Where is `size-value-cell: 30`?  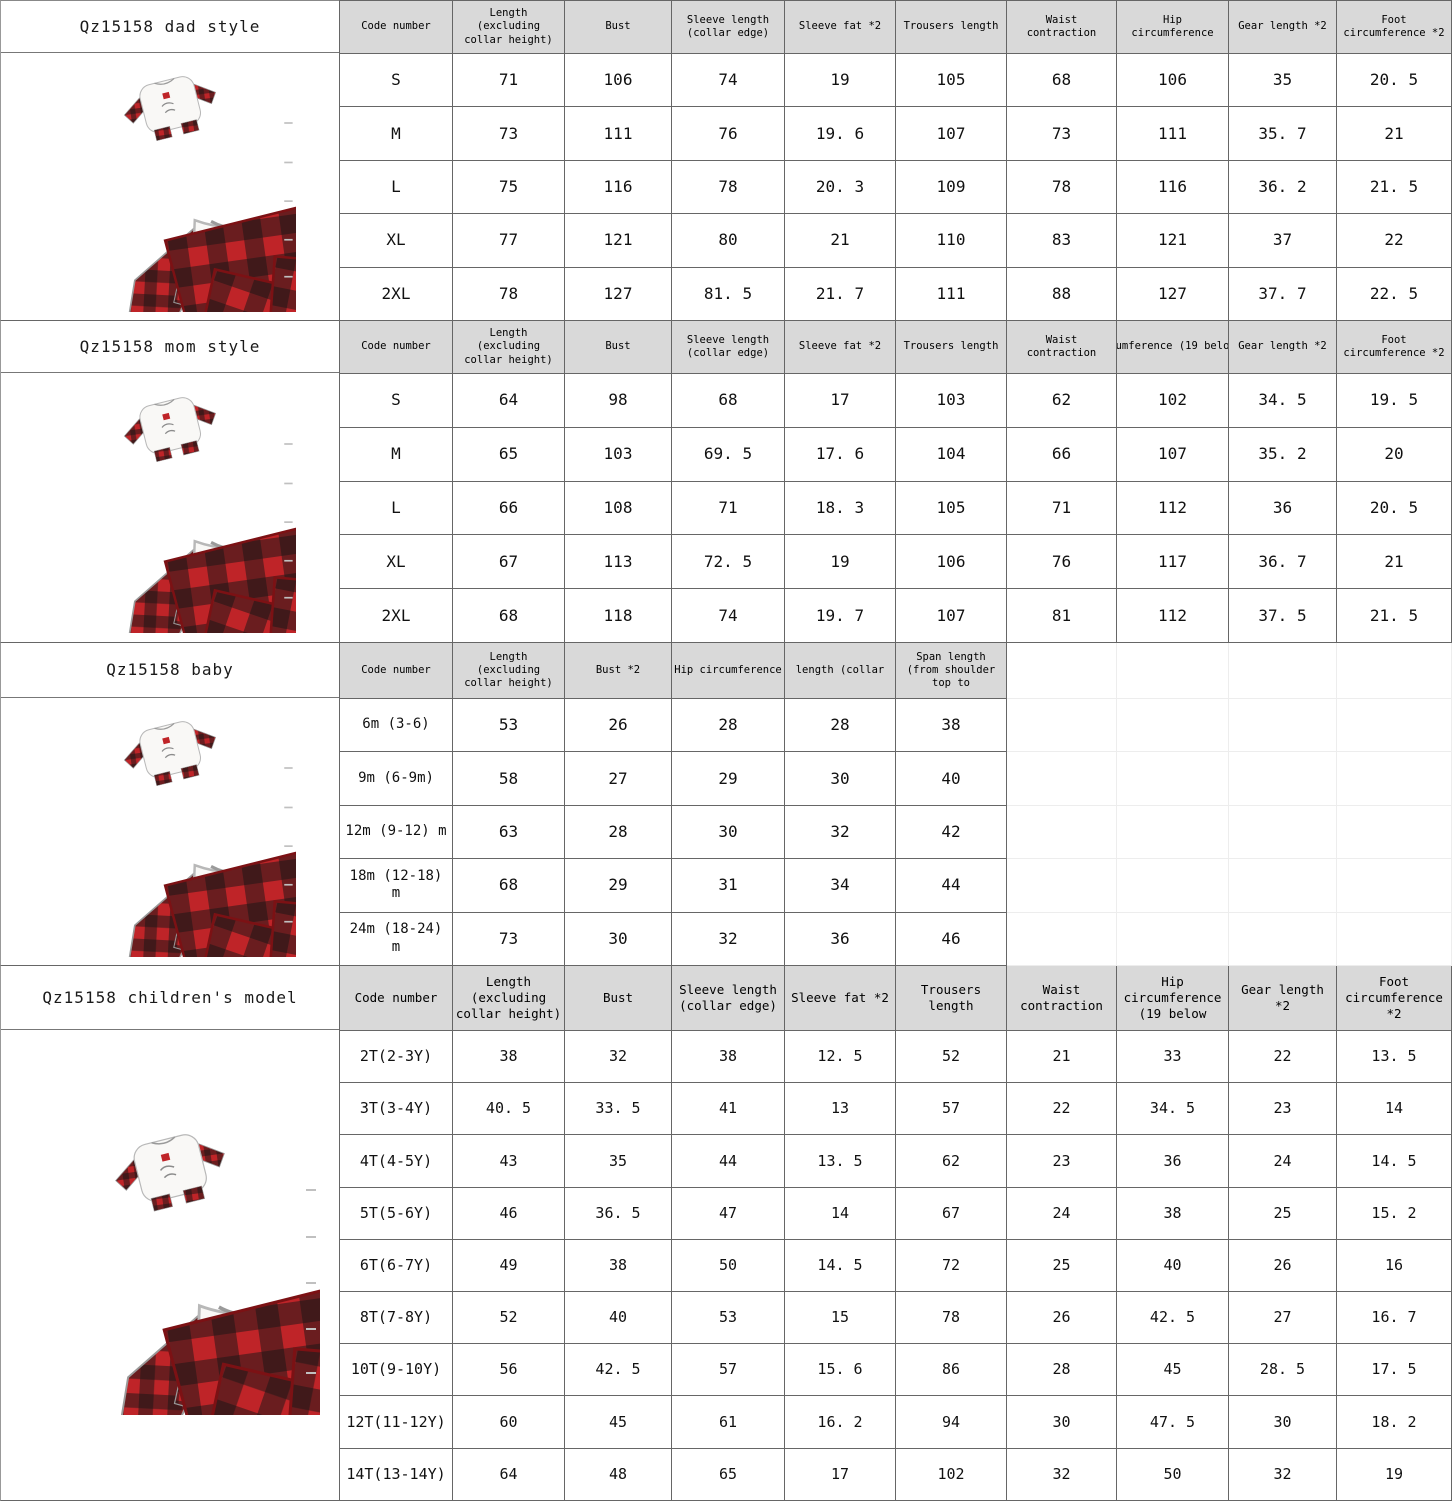 size-value-cell: 30 is located at coordinates (1062, 1422).